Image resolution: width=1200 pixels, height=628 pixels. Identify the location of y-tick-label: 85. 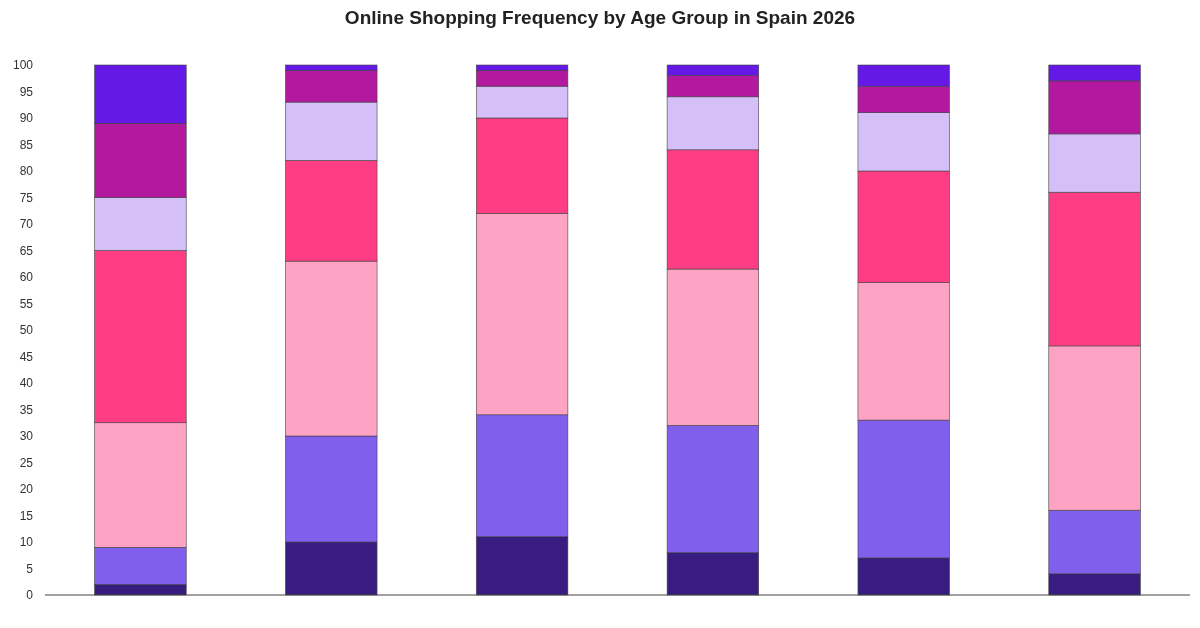
(26, 144).